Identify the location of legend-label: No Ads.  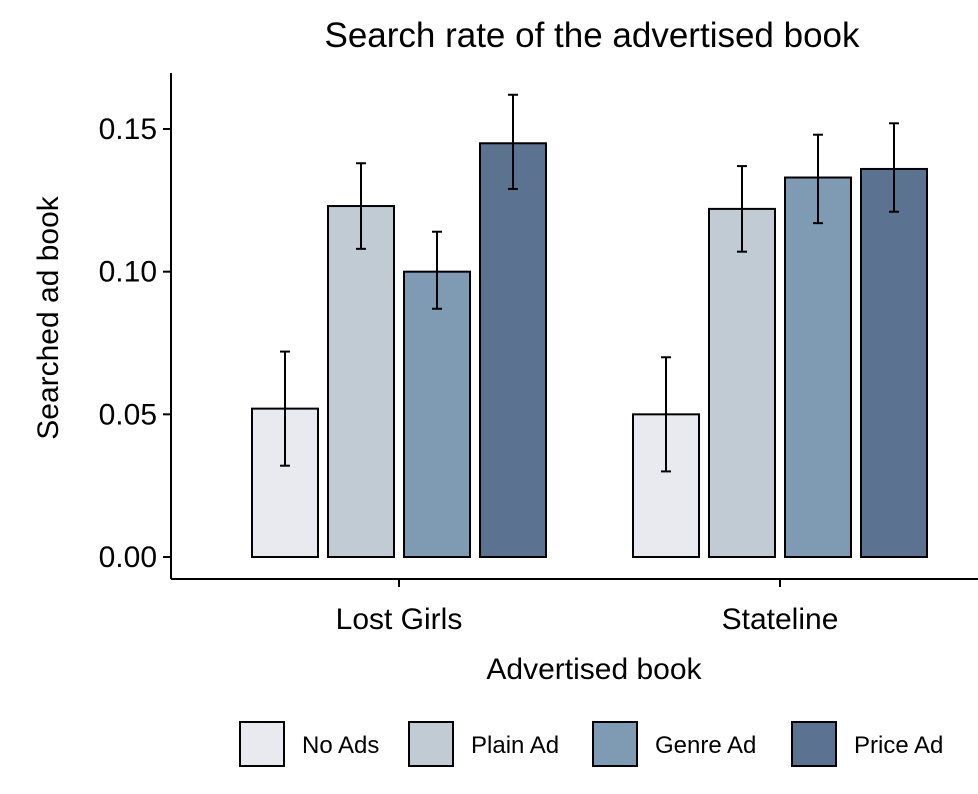
(340, 745).